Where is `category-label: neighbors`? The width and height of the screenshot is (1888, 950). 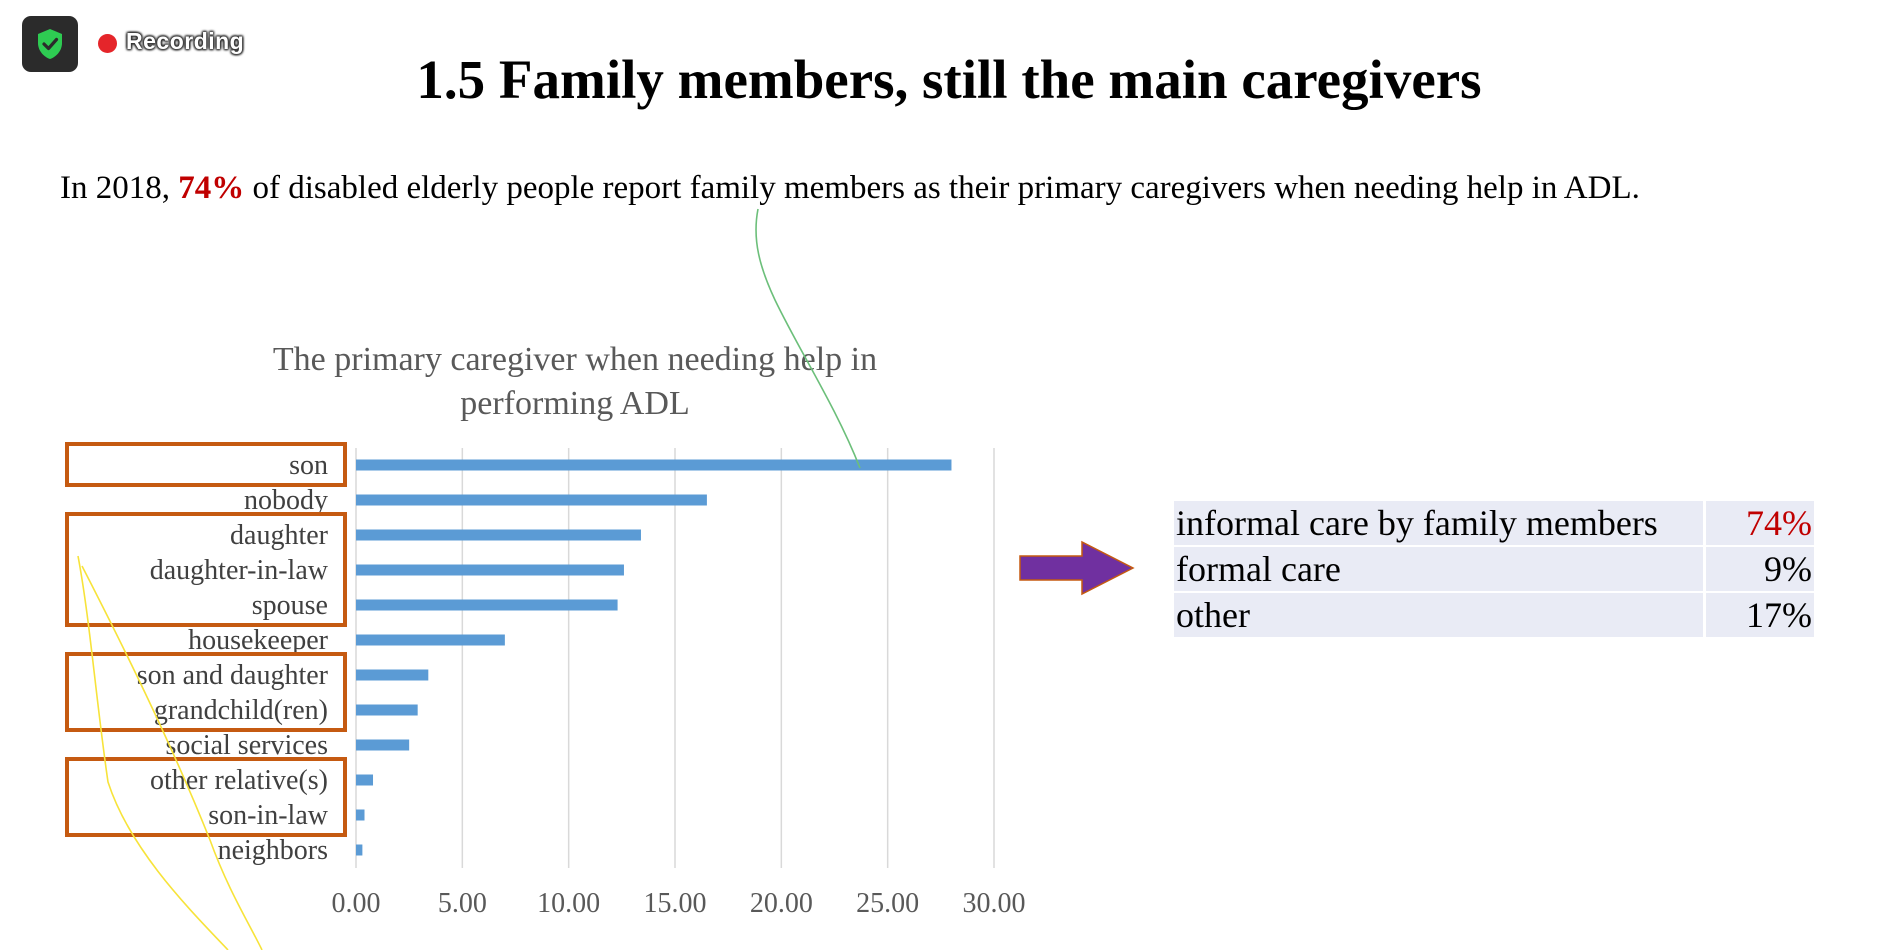 category-label: neighbors is located at coordinates (273, 850).